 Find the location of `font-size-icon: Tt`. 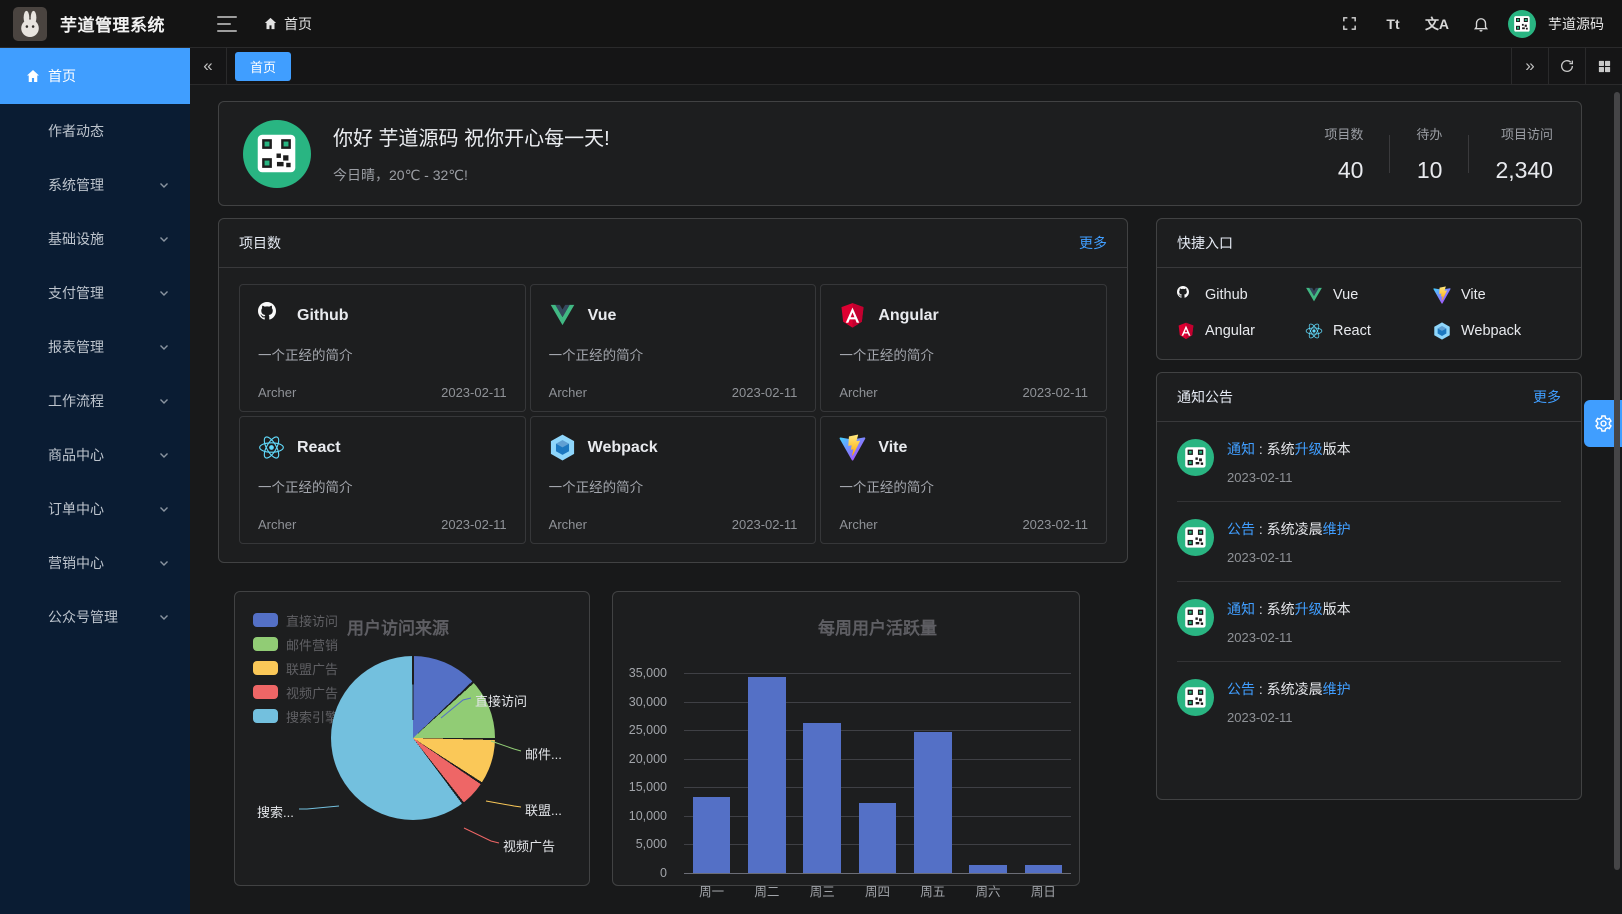

font-size-icon: Tt is located at coordinates (1393, 23).